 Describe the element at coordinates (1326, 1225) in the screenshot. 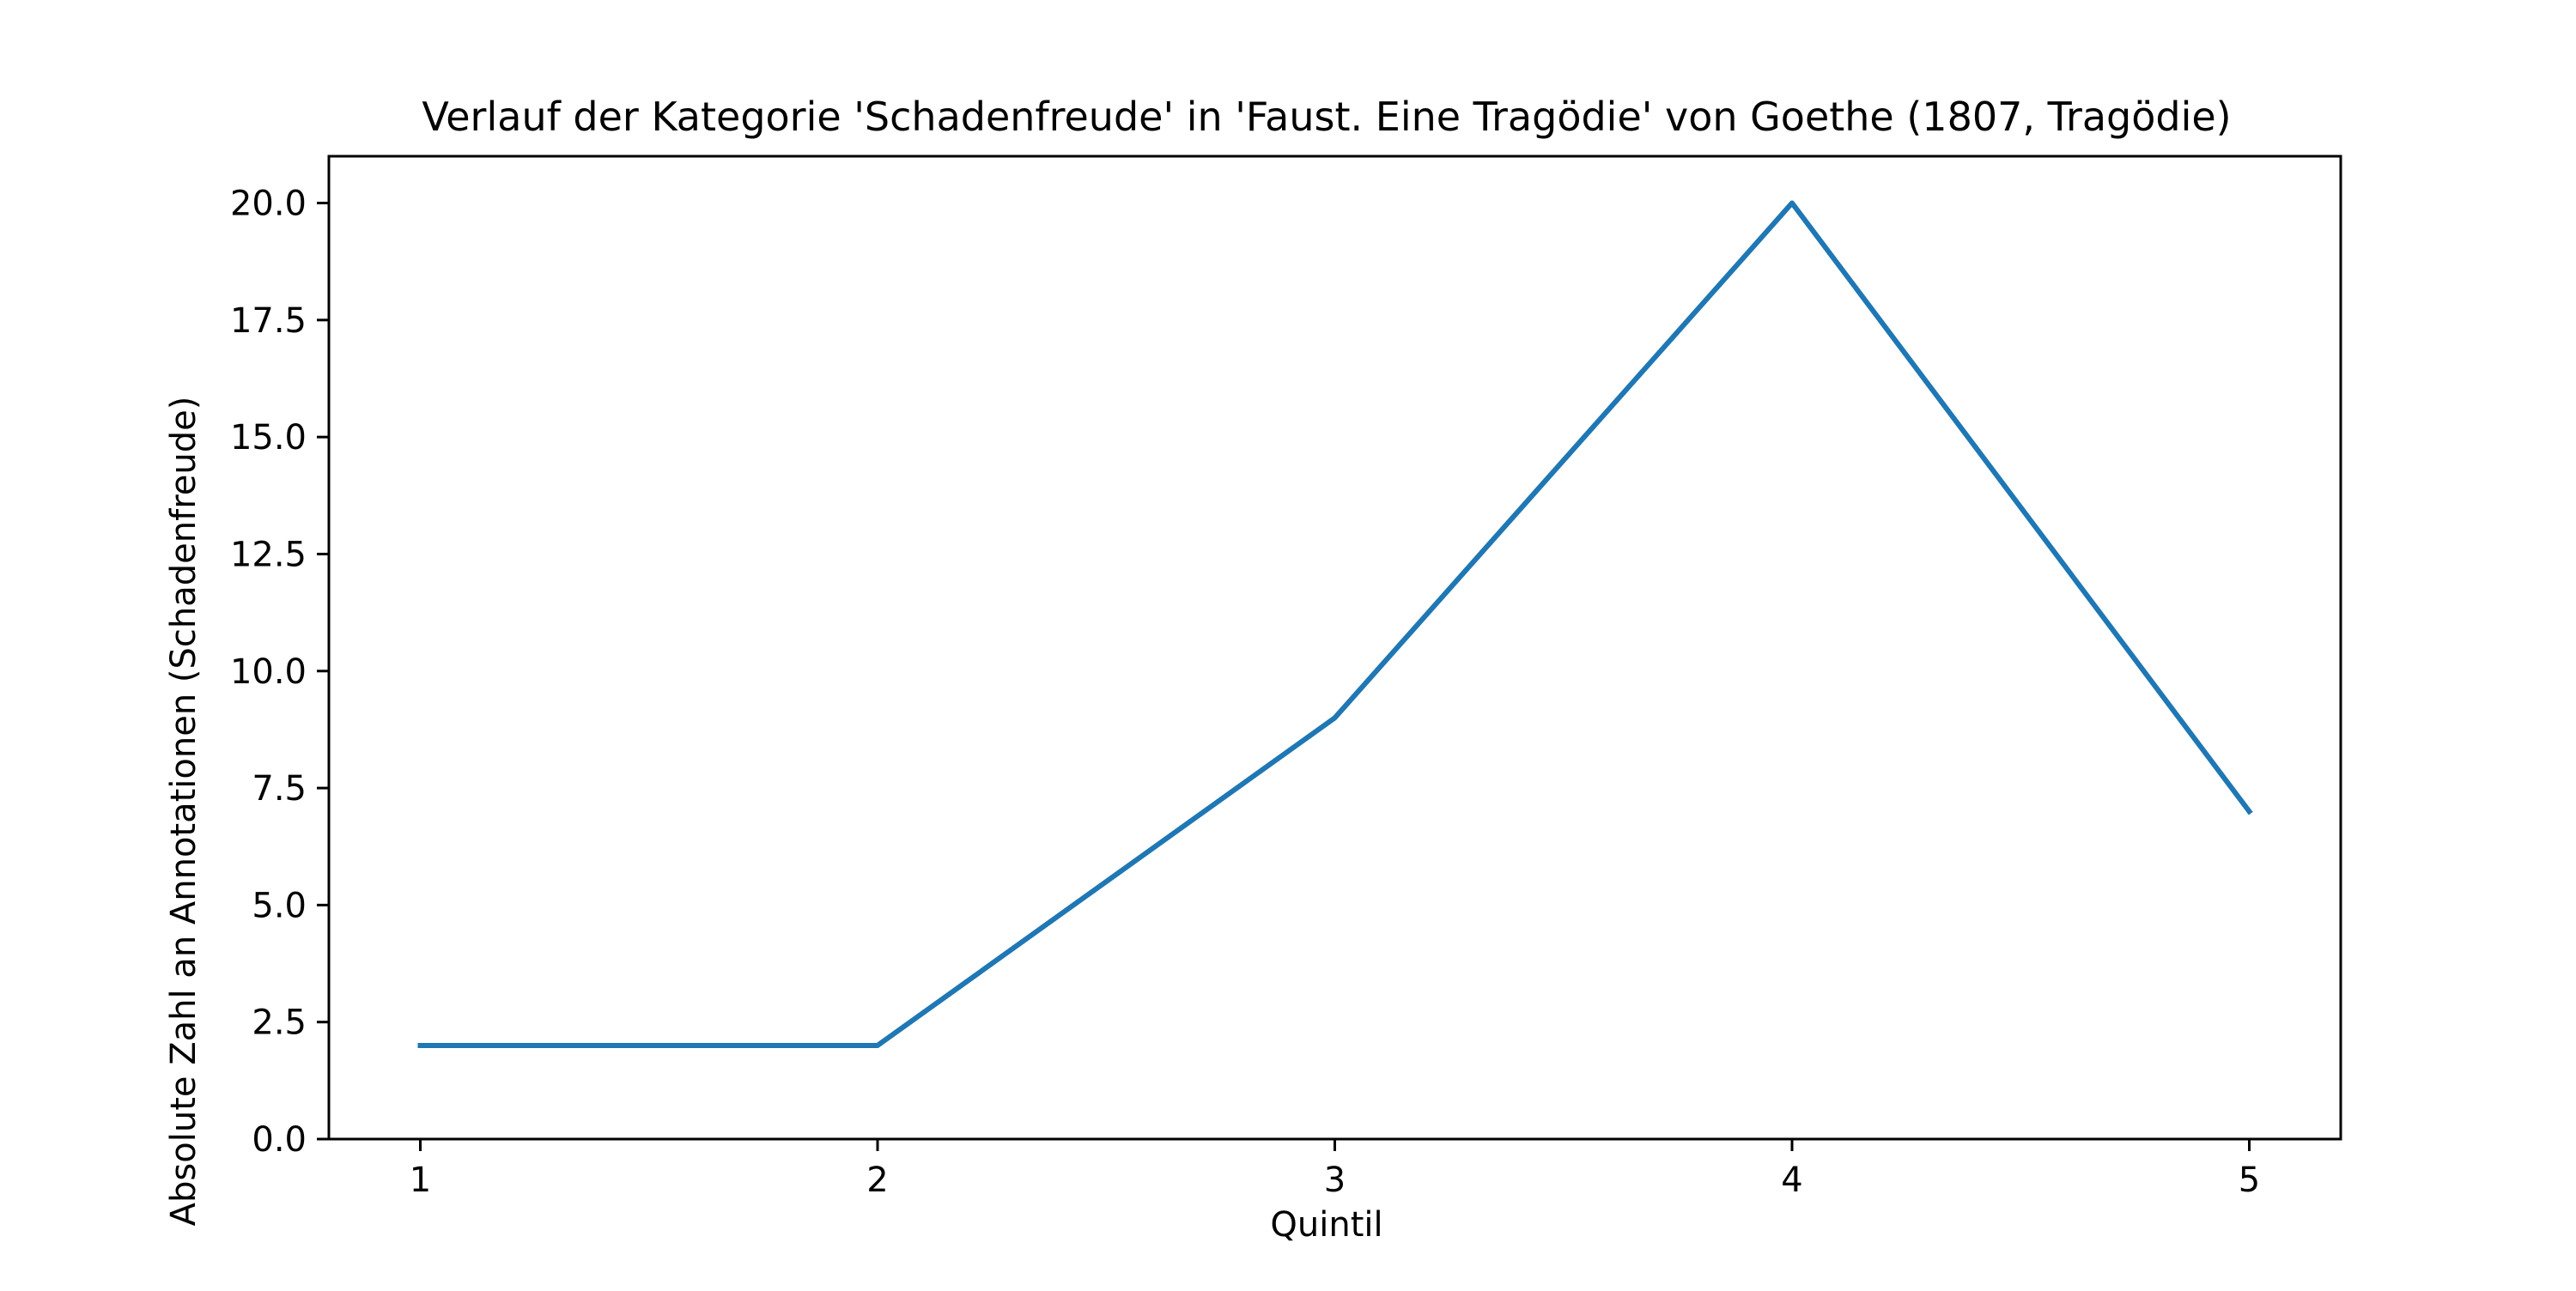

I see `x-axis-label: Quintil` at that location.